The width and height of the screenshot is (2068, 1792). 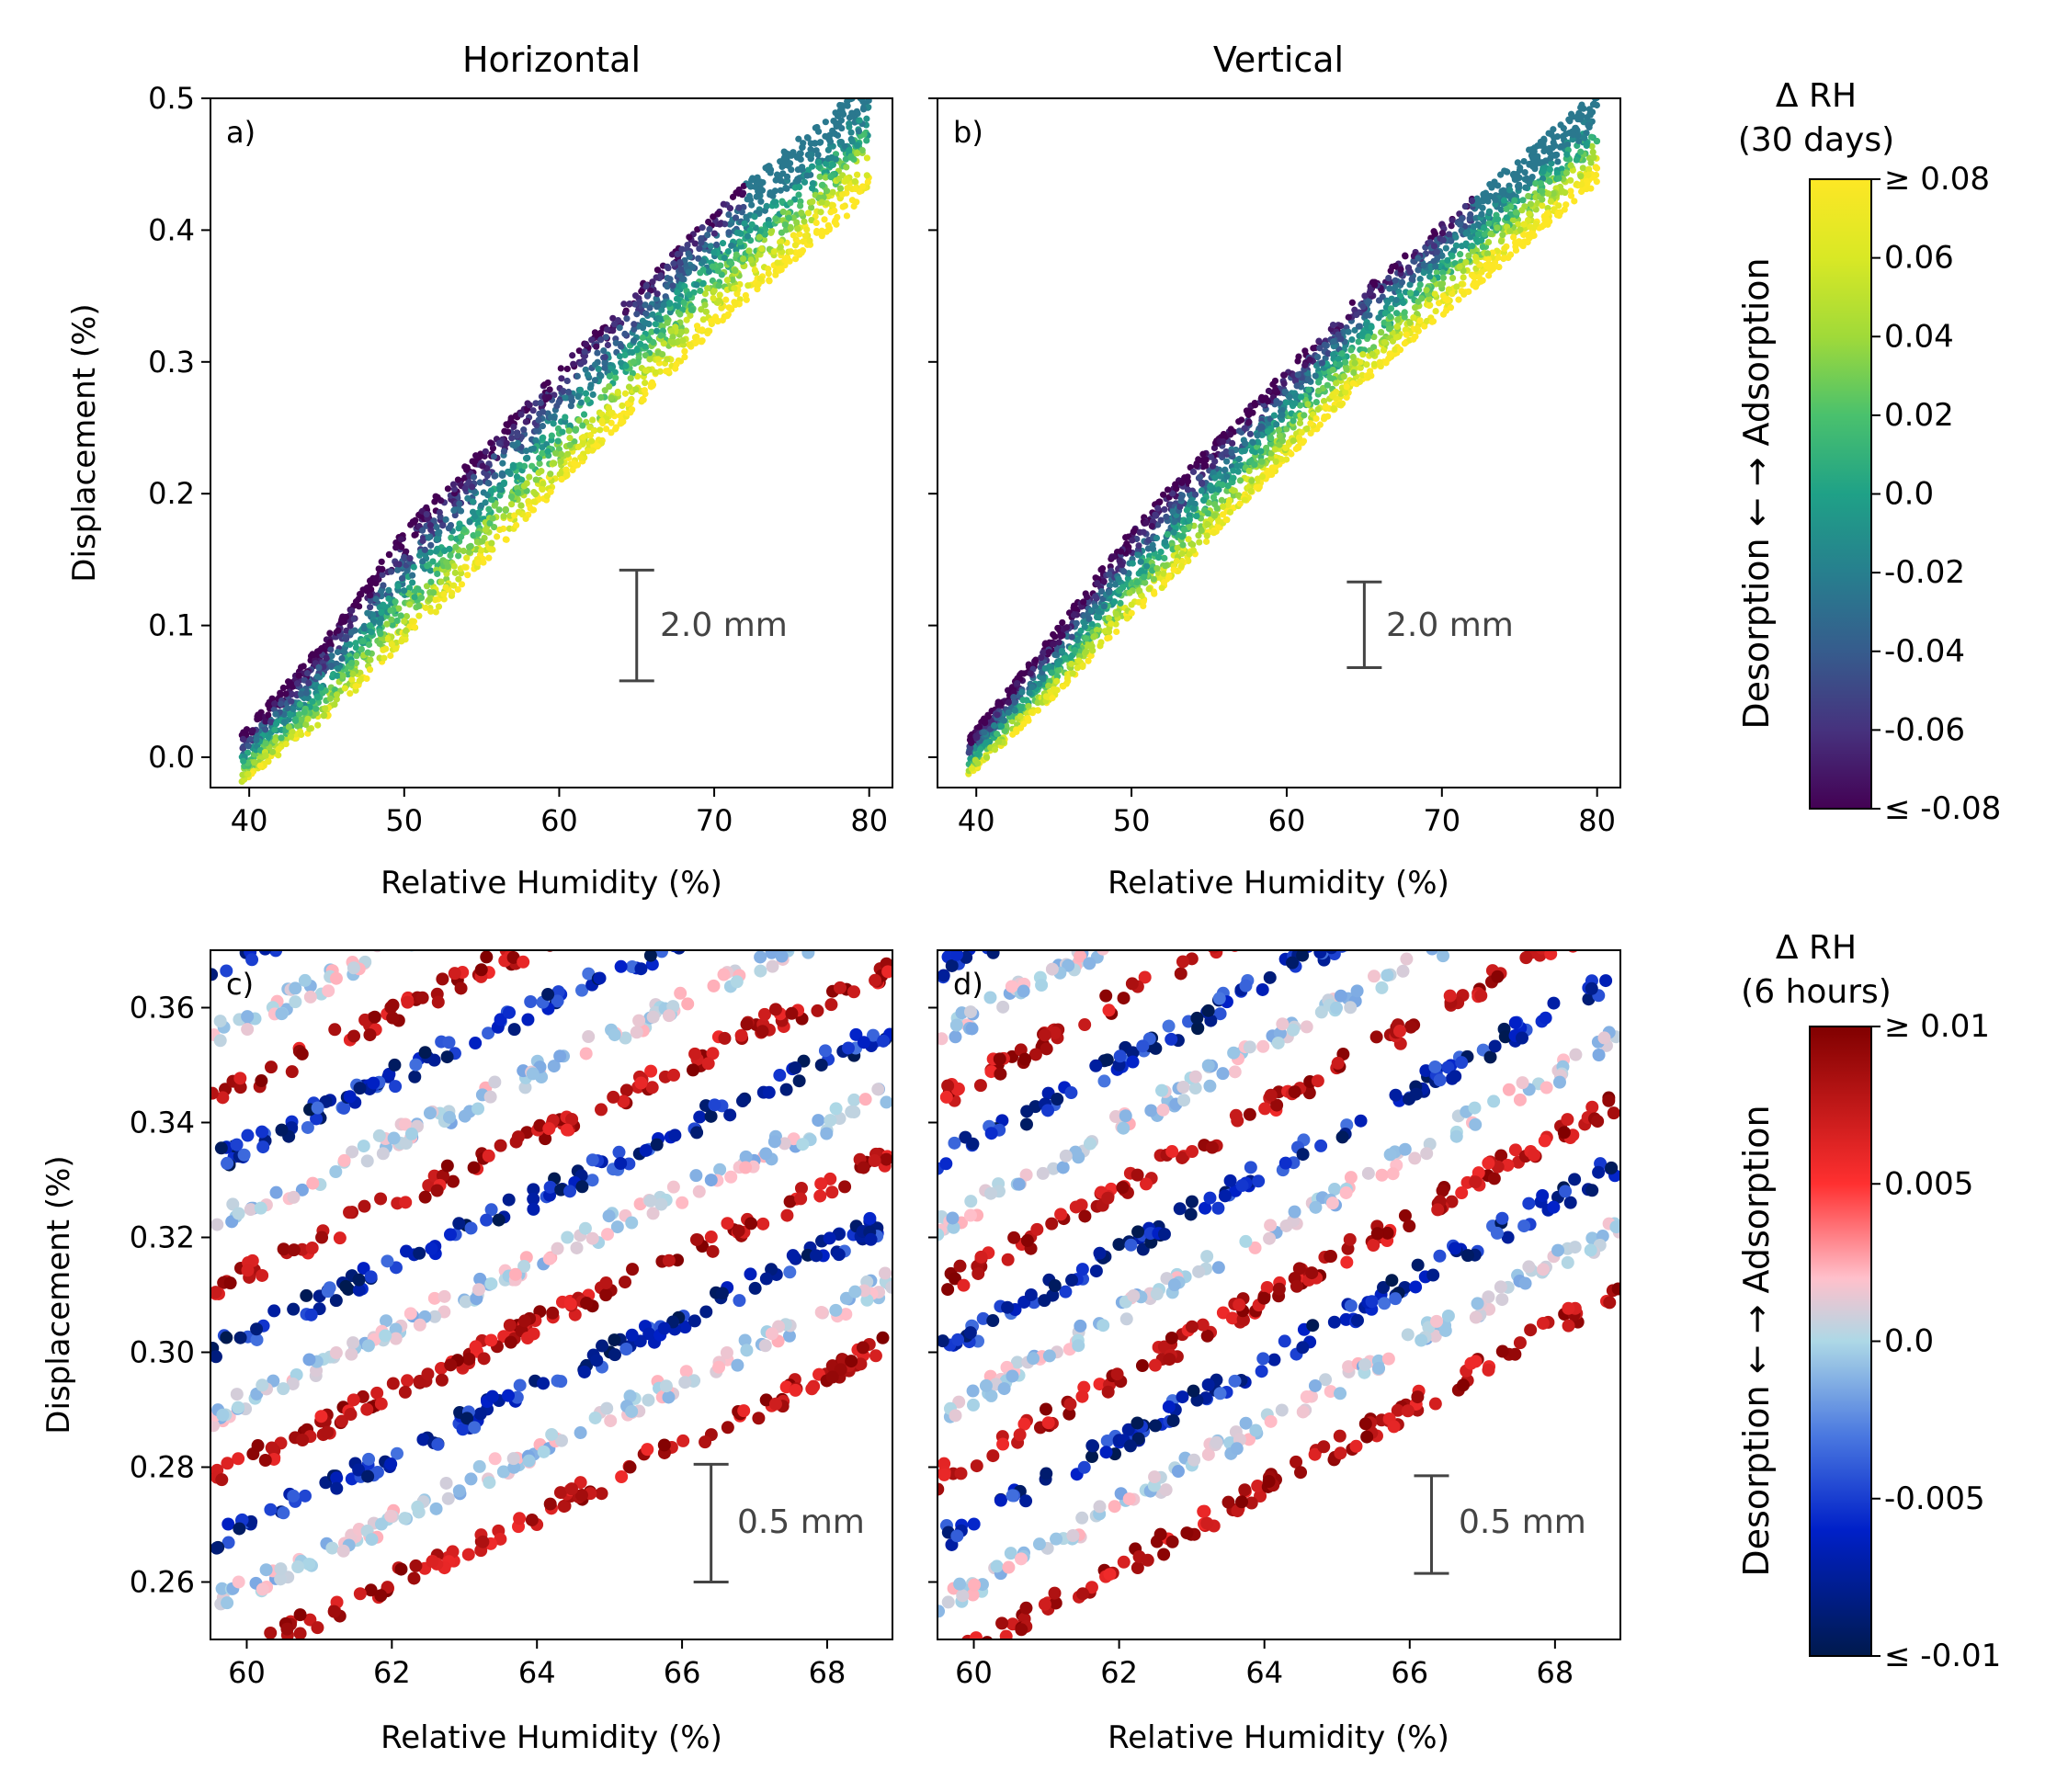 I want to click on panel-a-scale-bar-label: 2.0 mm, so click(x=724, y=625).